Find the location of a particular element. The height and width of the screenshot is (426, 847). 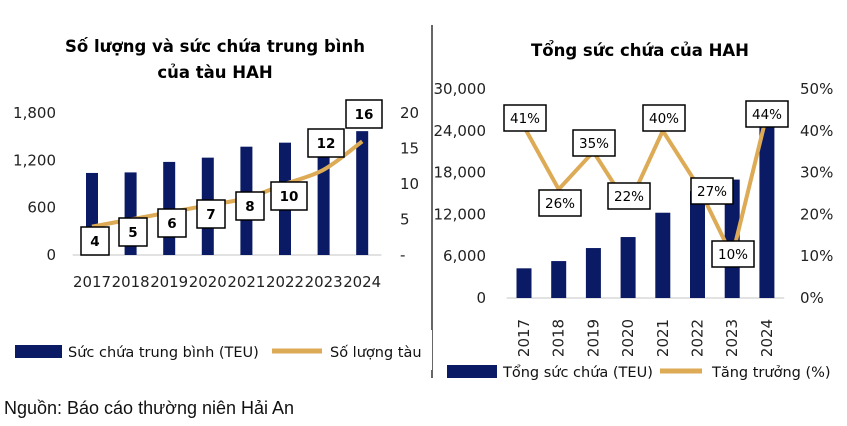

data-label: 26% is located at coordinates (560, 204).